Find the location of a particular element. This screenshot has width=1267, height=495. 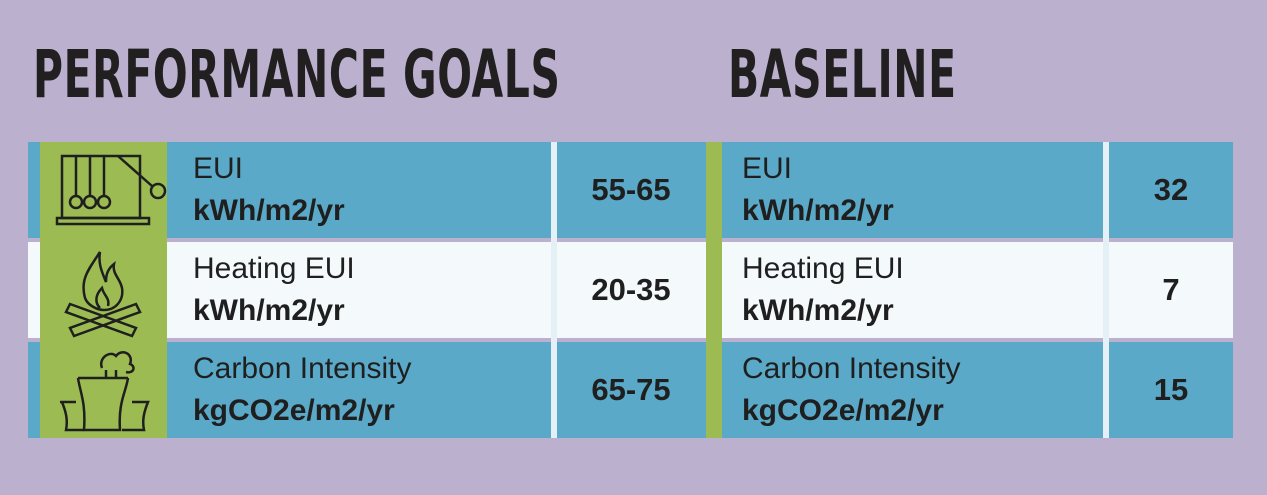

metric-label: EUI kWh/m2/yr is located at coordinates (269, 189).